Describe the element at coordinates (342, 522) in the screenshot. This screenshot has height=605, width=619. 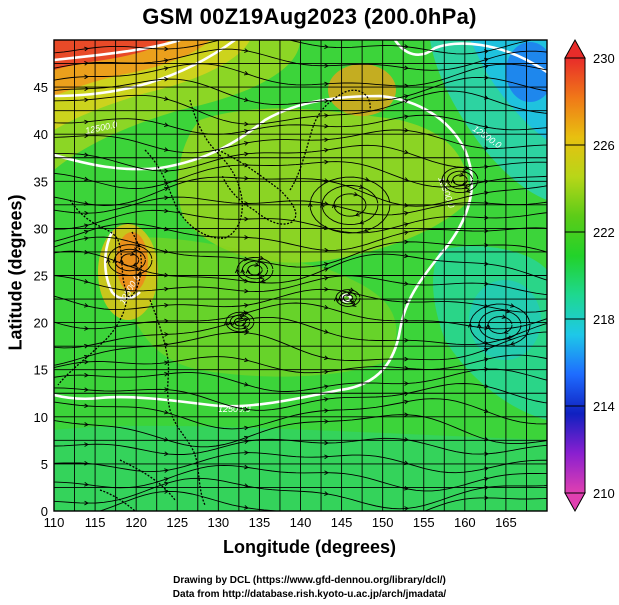
I see `x-tick-label: 145` at that location.